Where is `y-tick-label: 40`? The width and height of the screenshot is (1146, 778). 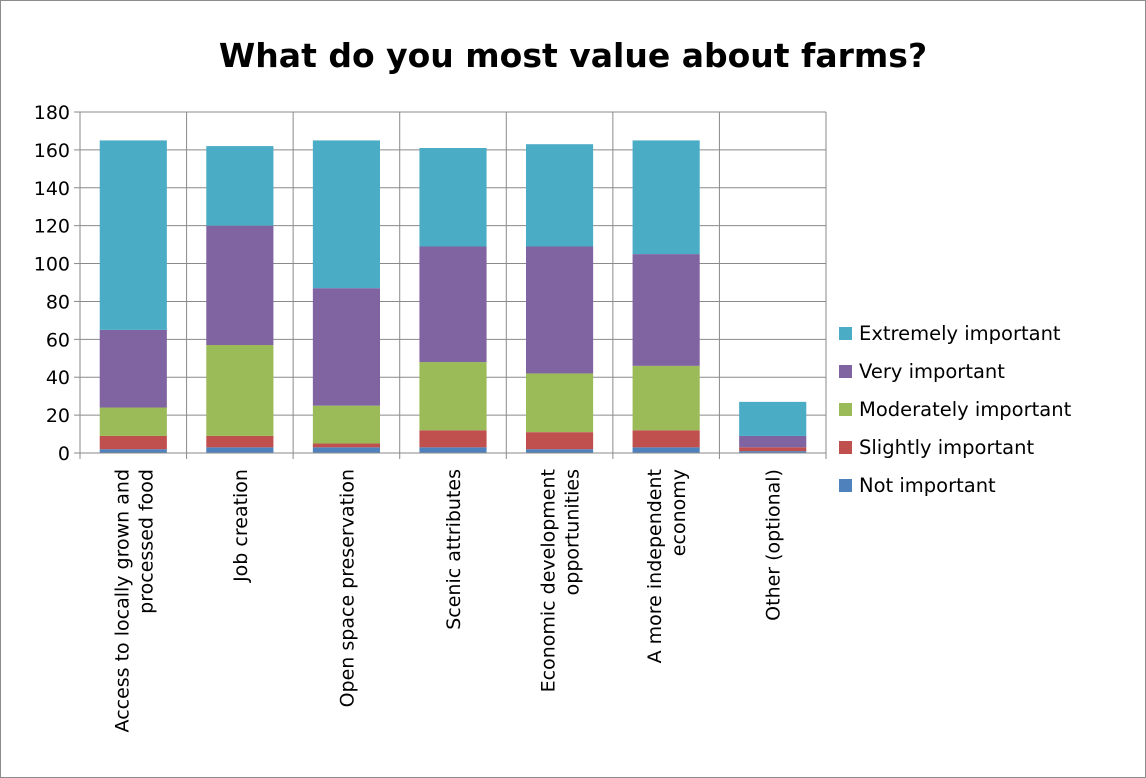 y-tick-label: 40 is located at coordinates (58, 378).